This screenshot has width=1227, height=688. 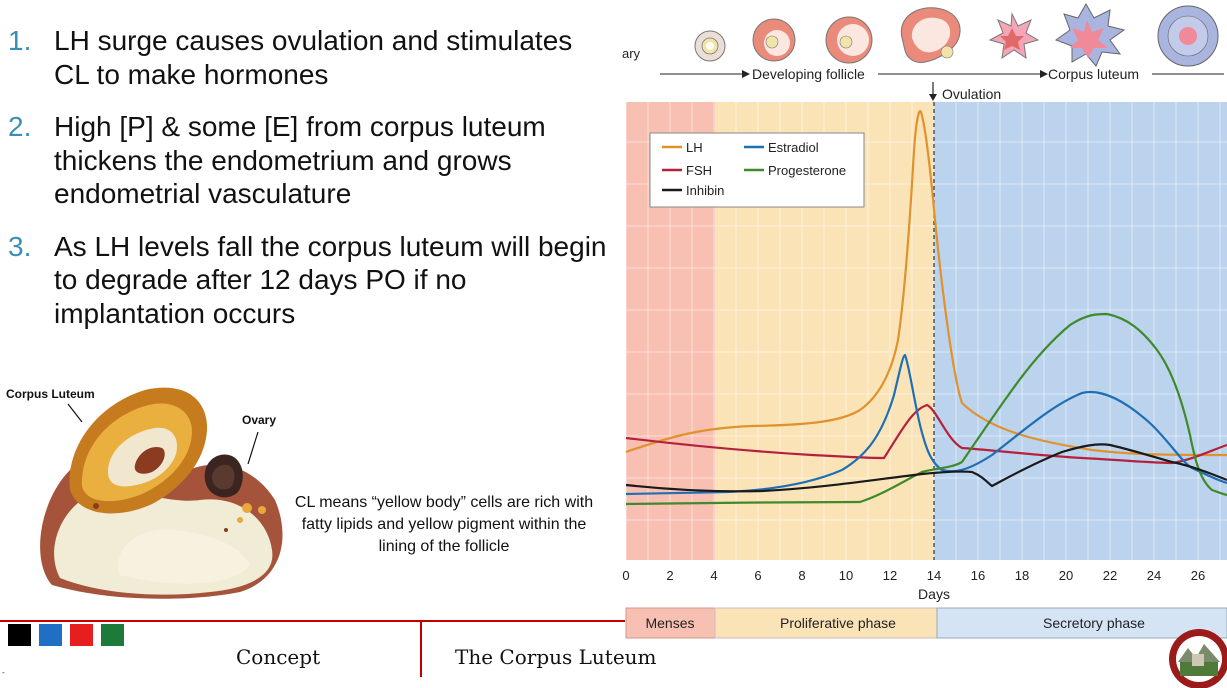 I want to click on x-tick-label: 0, so click(x=625, y=575).